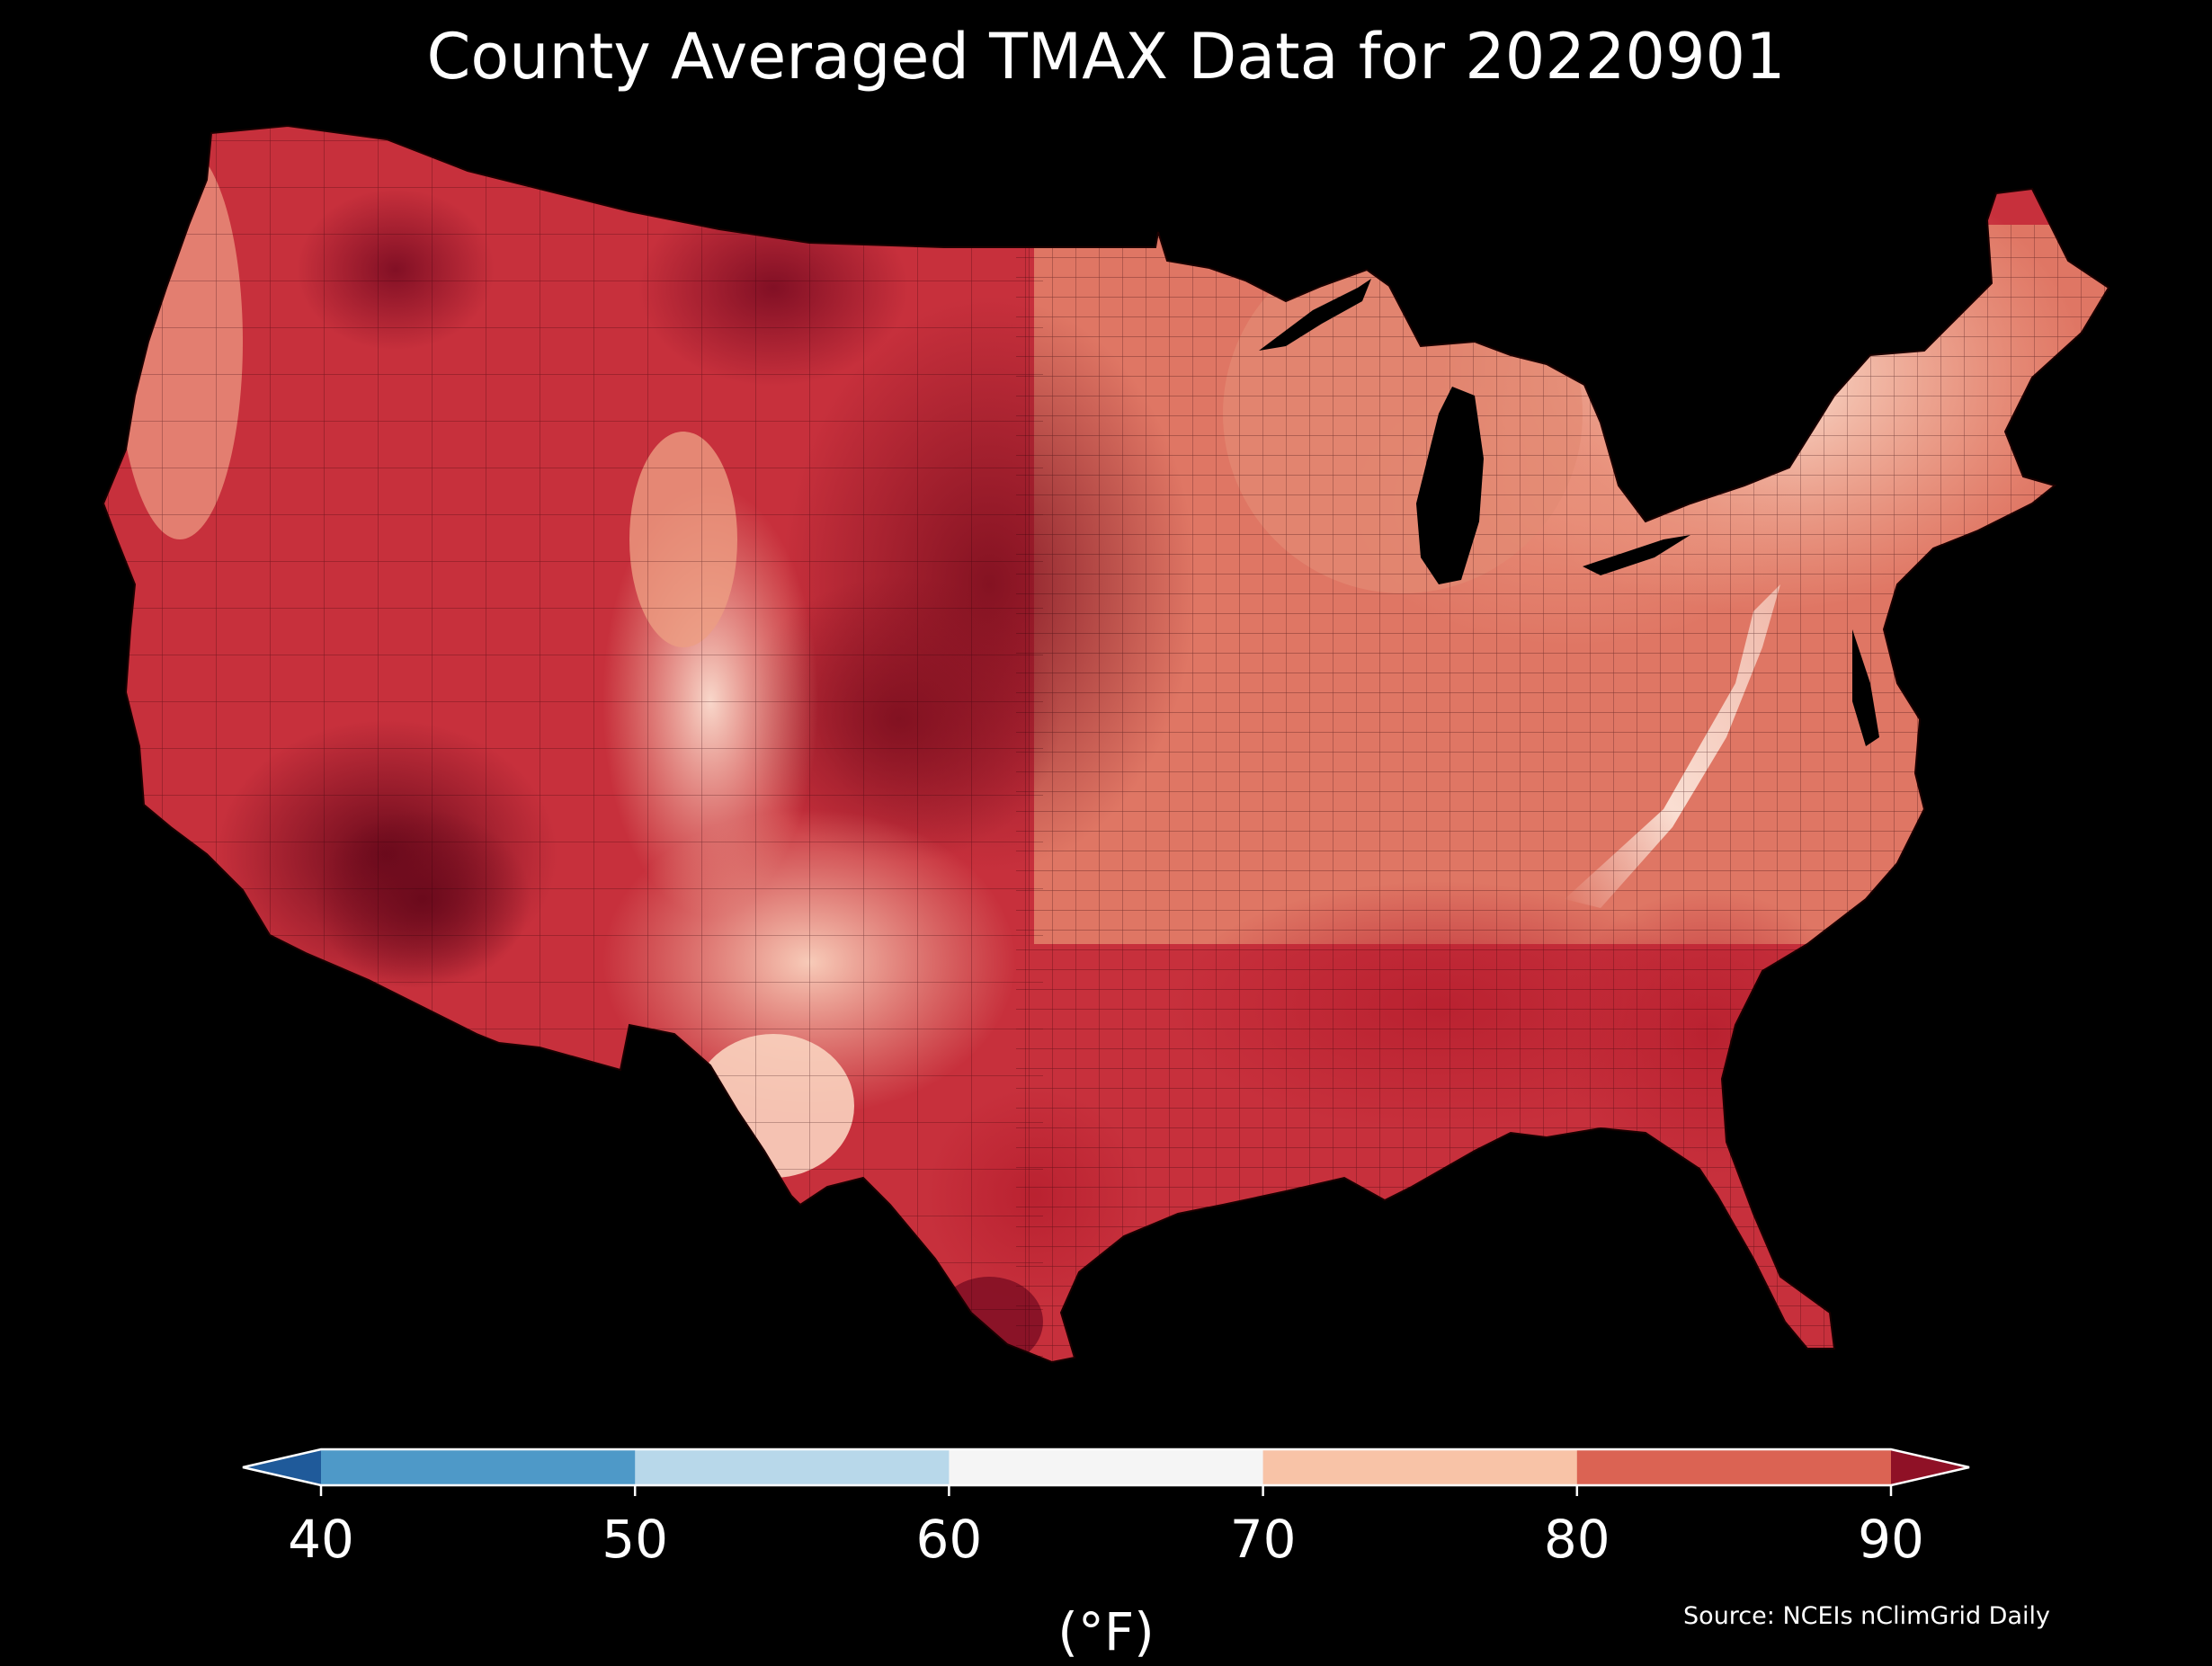 This screenshot has width=2212, height=1666. I want to click on map-title: County Averaged TMAX Data for 20220901, so click(1106, 57).